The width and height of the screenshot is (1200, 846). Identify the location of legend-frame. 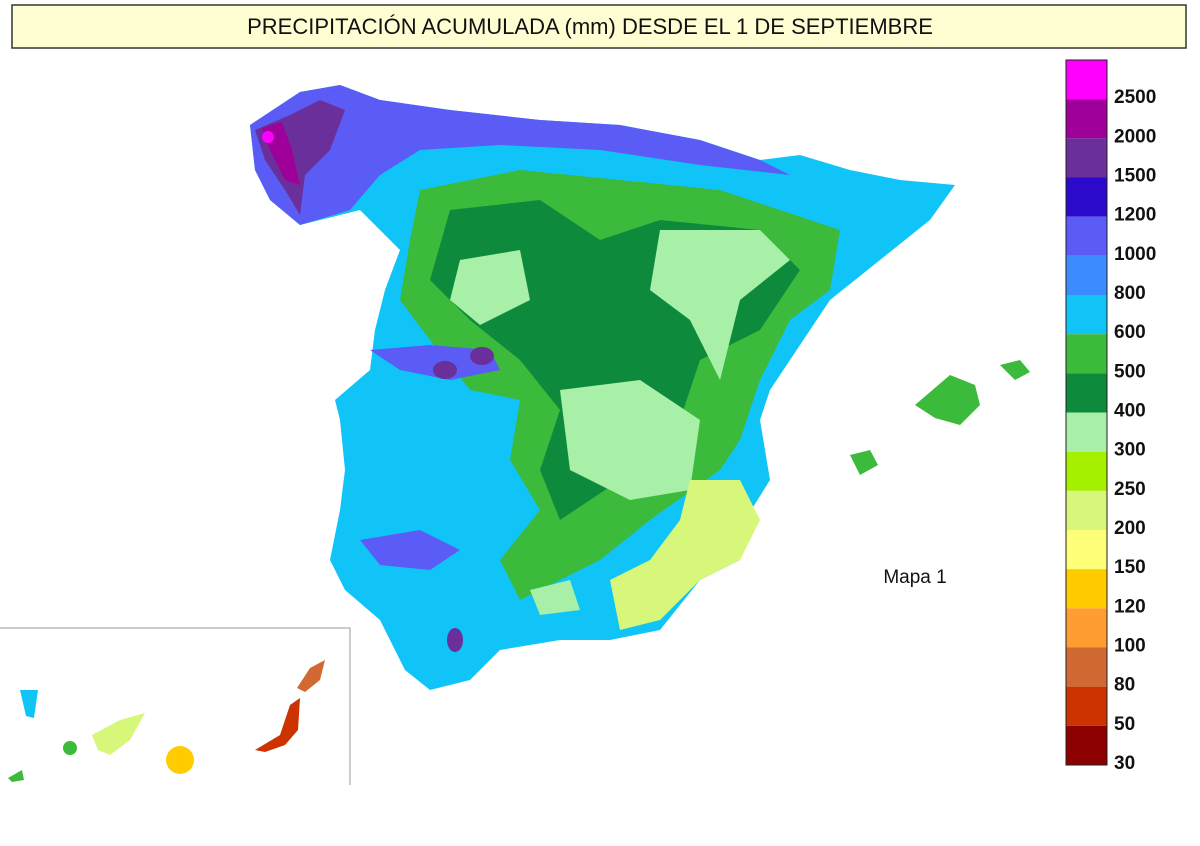
(1086, 412).